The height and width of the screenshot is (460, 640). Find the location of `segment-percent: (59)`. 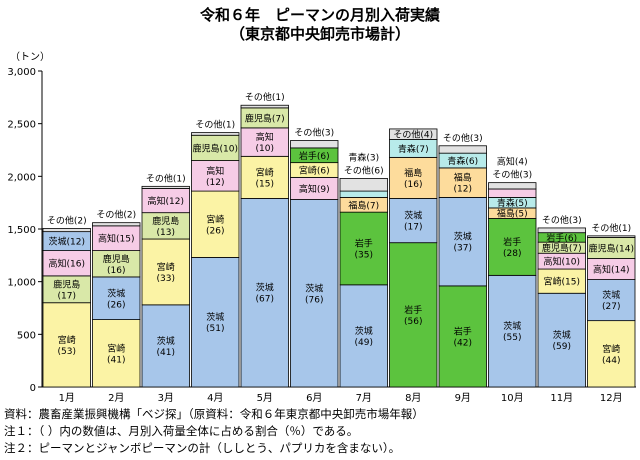

segment-percent: (59) is located at coordinates (562, 347).